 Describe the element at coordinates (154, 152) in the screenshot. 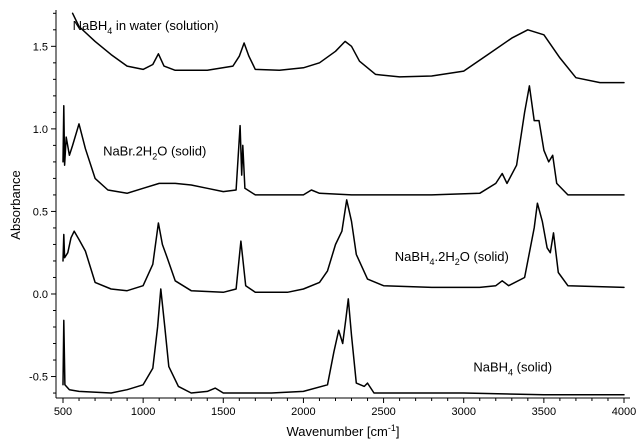

I see `series-label-2: NaBr.2H2O (solid)` at that location.